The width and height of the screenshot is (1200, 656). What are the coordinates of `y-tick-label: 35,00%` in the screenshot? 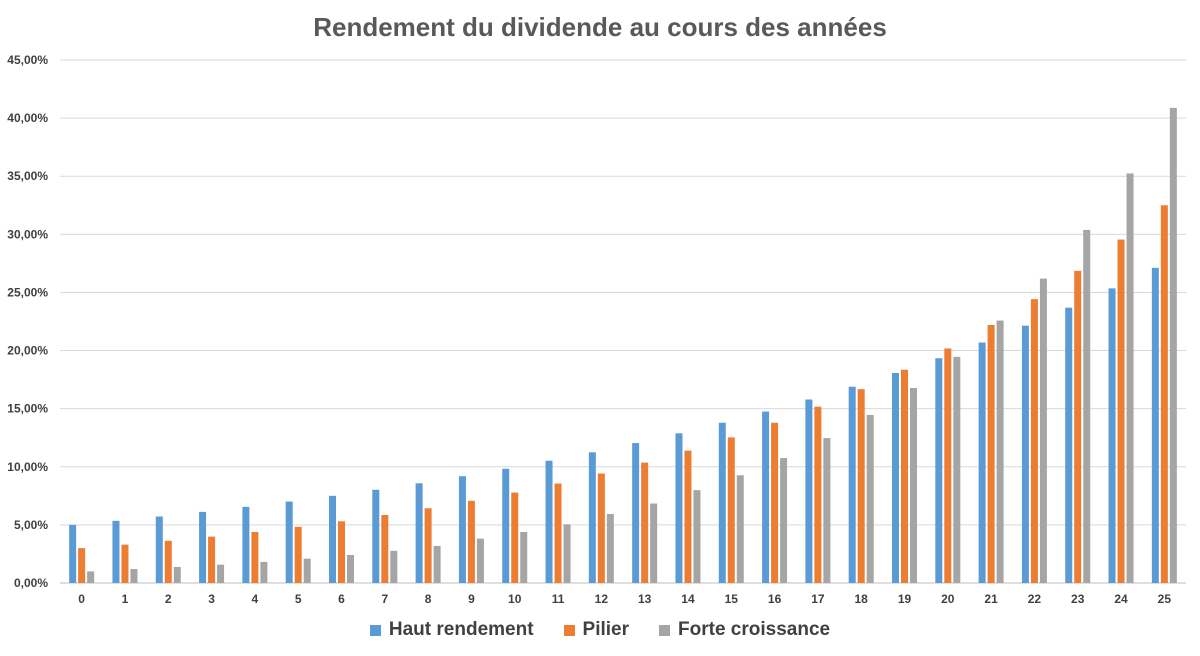 It's located at (27, 176).